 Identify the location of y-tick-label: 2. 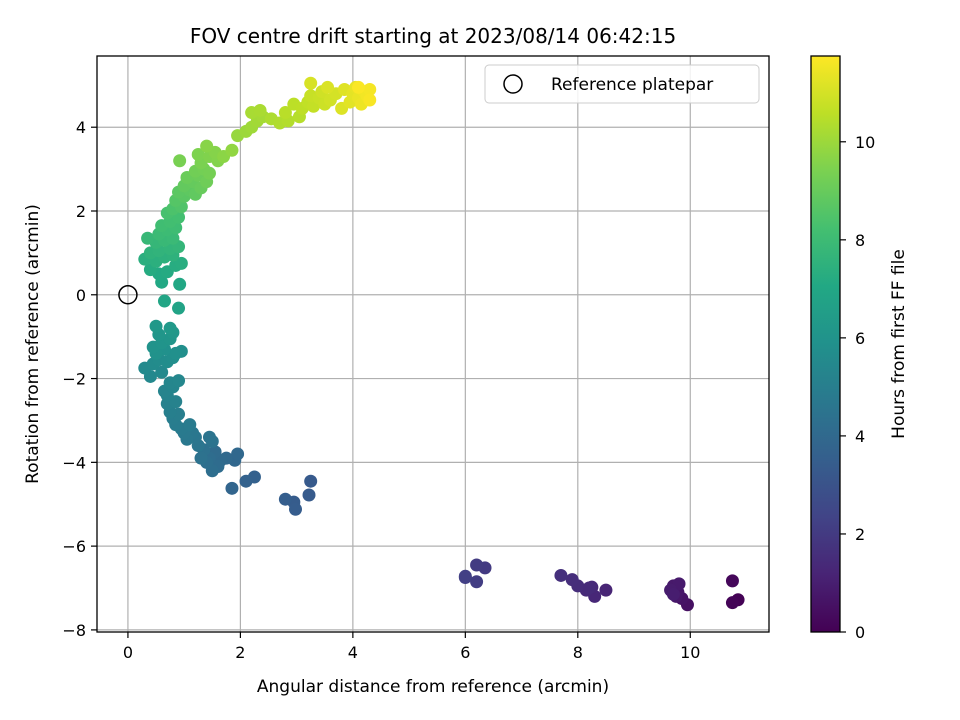
(81, 211).